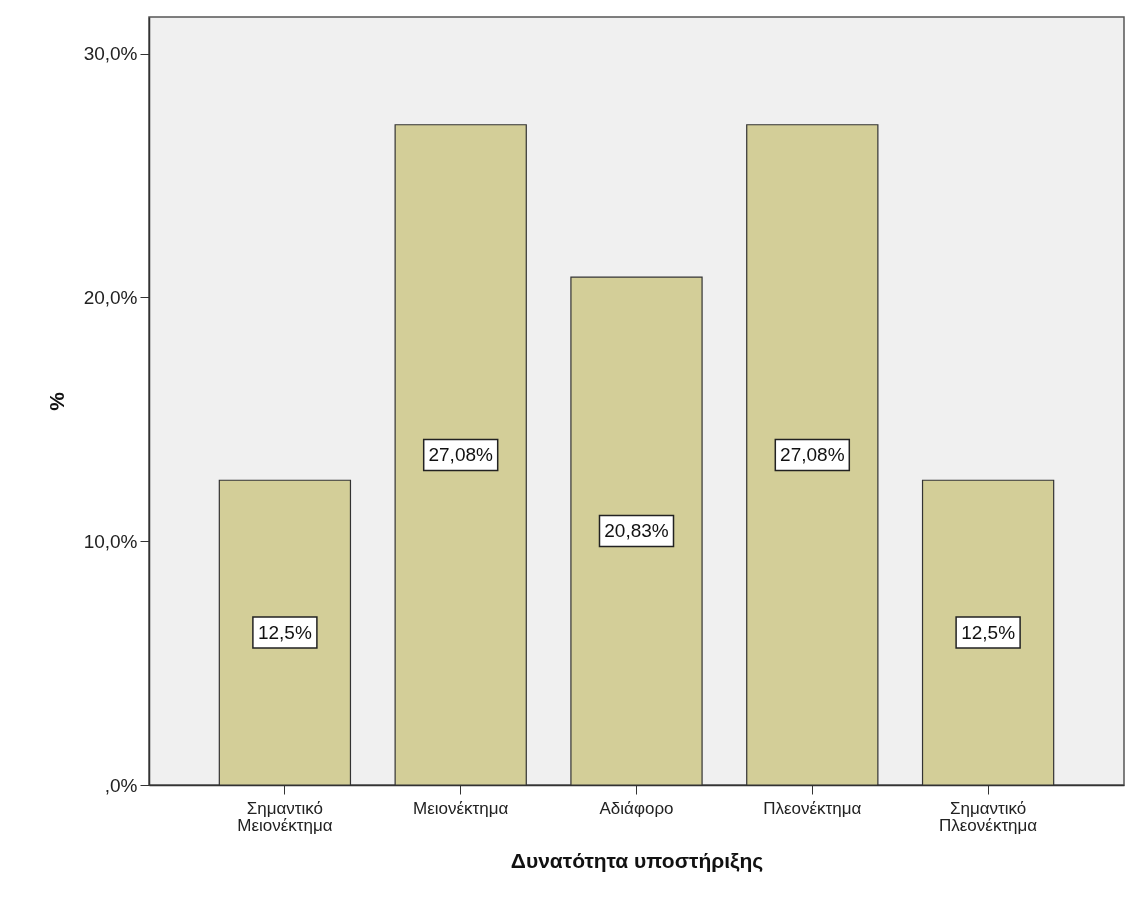 This screenshot has width=1134, height=910. I want to click on y-axis-title: %, so click(56, 401).